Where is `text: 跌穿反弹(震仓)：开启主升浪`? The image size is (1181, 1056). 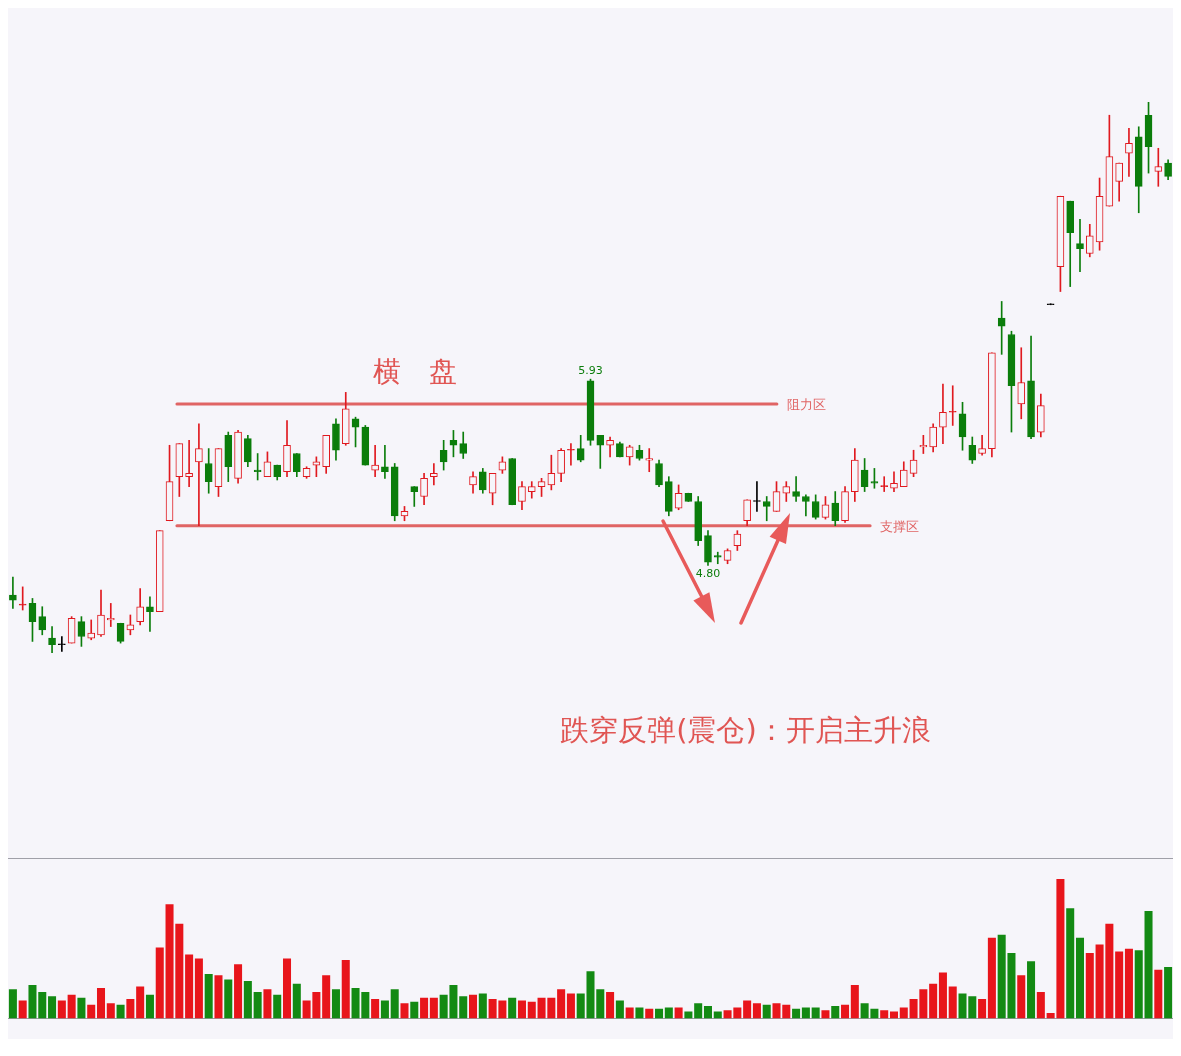
text: 跌穿反弹(震仓)：开启主升浪 is located at coordinates (745, 730).